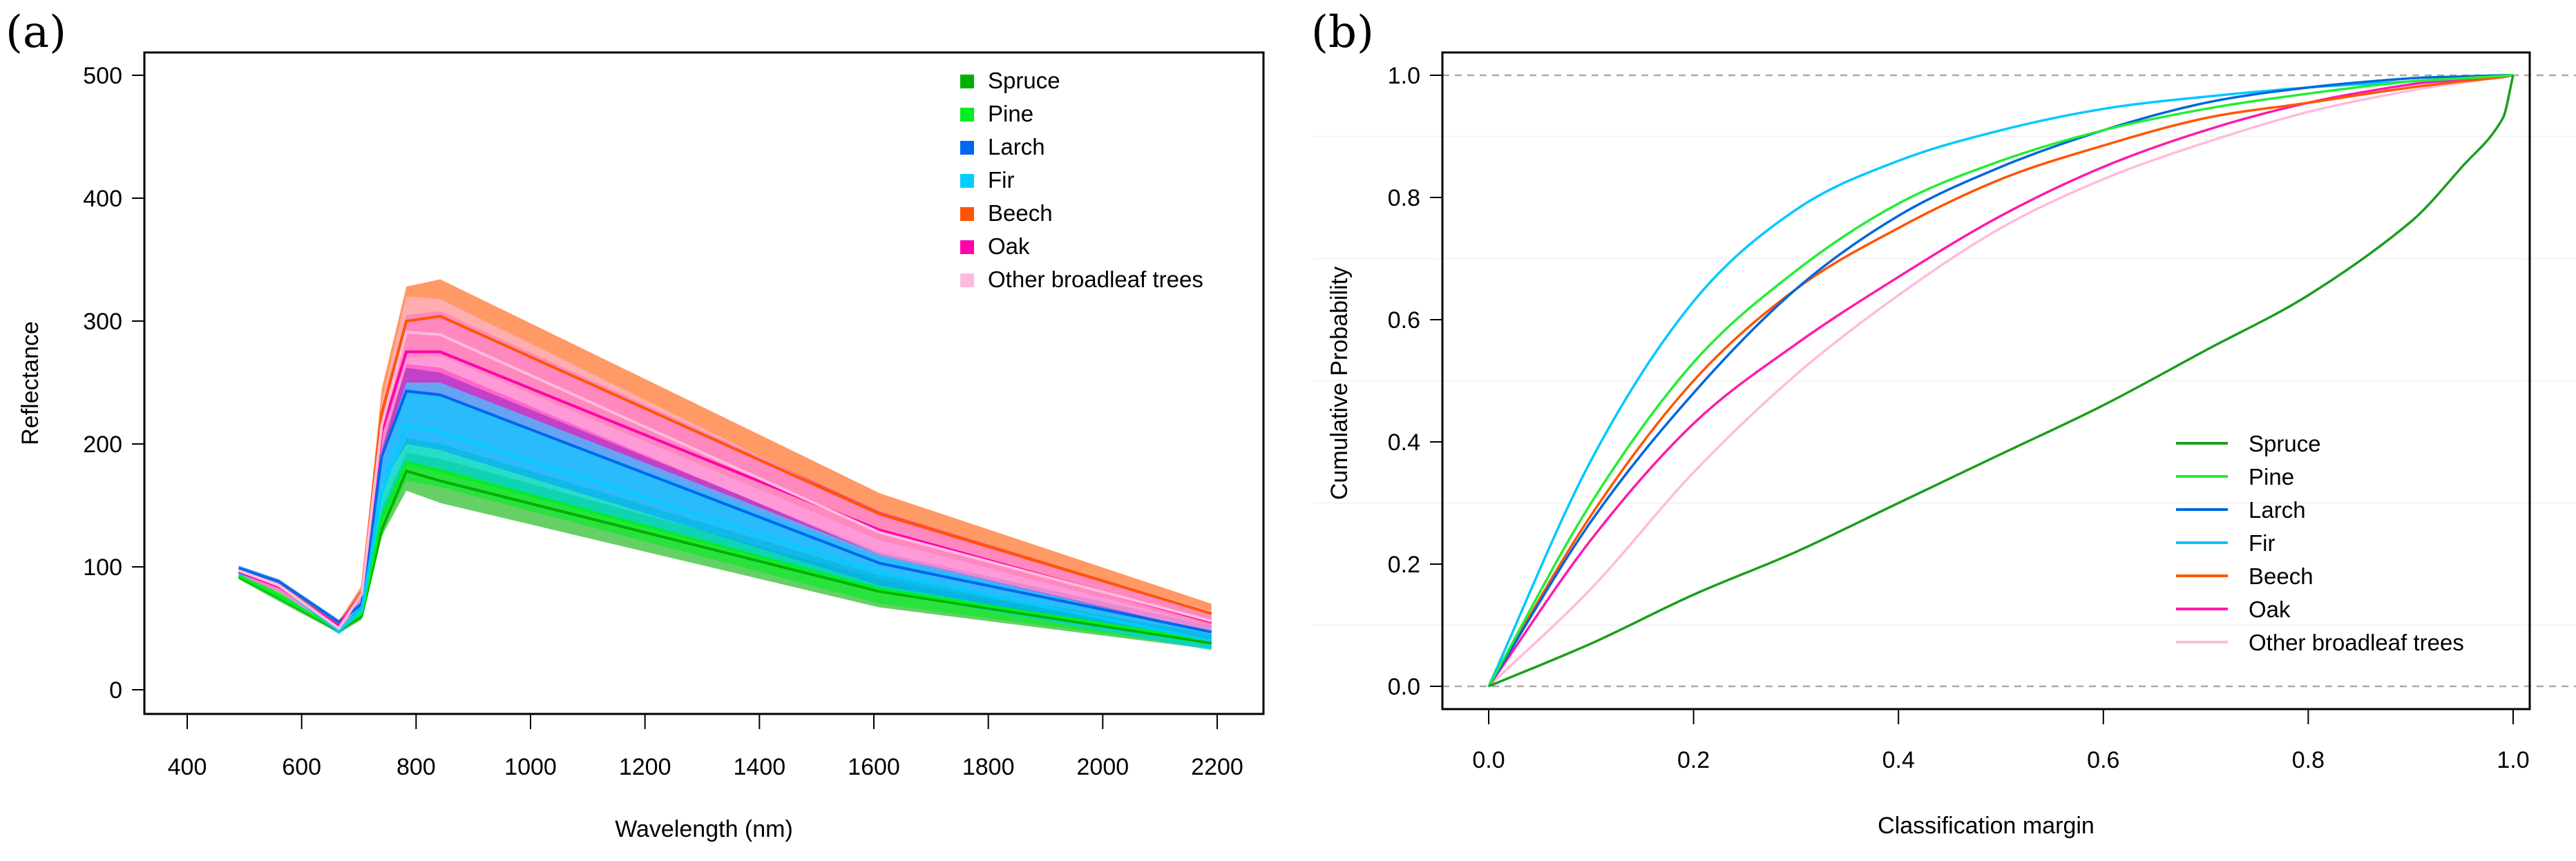 The image size is (2576, 861). Describe the element at coordinates (416, 767) in the screenshot. I see `x-tick-label: 800` at that location.